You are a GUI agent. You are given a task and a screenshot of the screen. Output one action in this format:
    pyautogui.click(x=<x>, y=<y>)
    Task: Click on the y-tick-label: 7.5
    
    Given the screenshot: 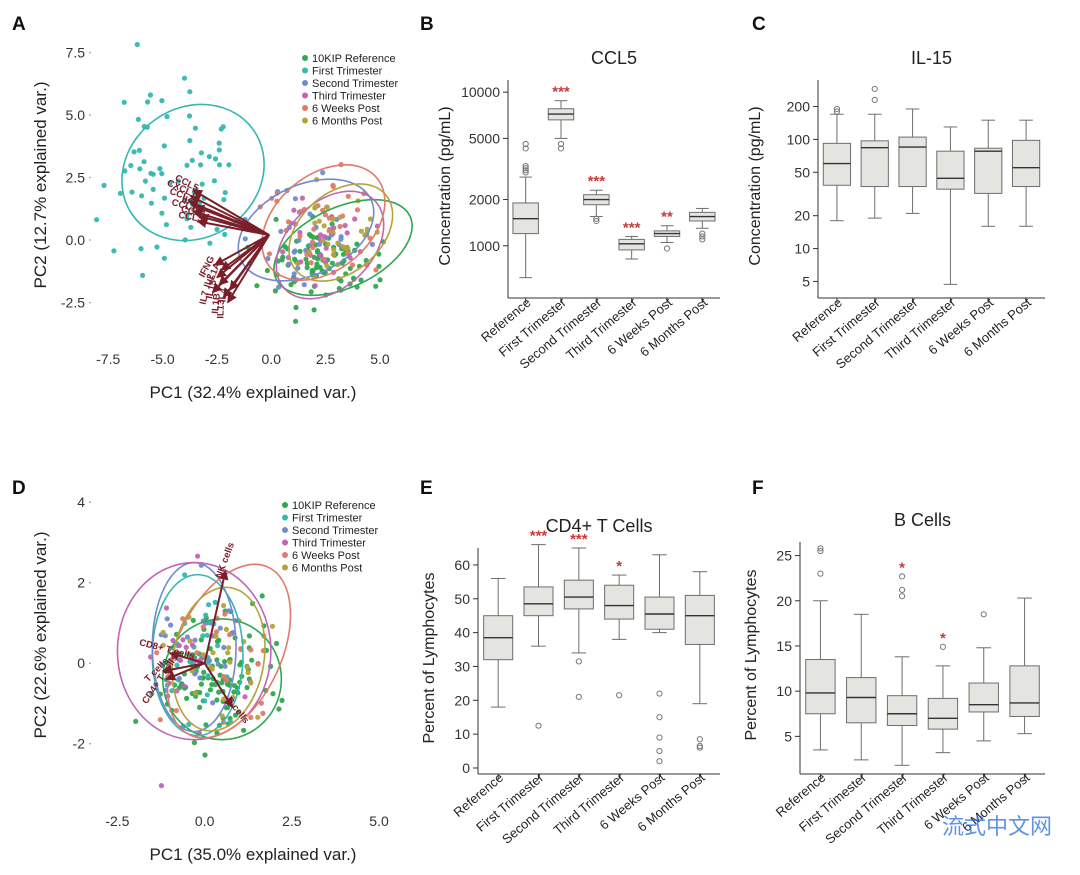 What is the action you would take?
    pyautogui.click(x=76, y=53)
    